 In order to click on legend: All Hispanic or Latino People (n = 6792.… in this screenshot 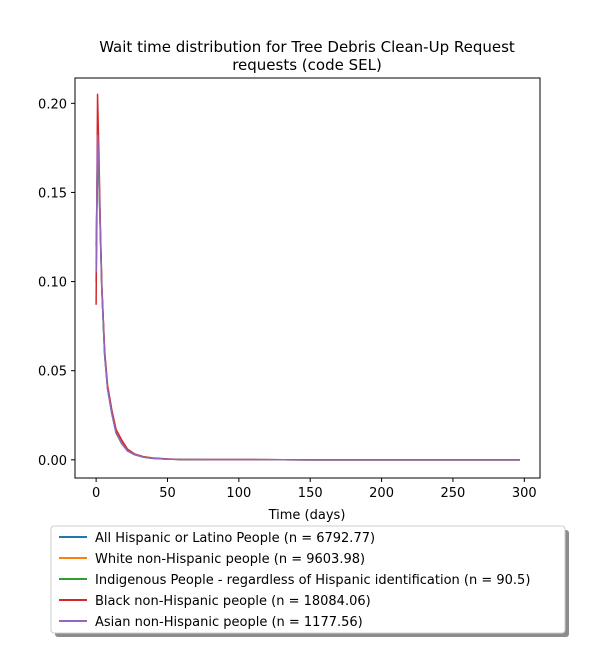, I will do `click(309, 581)`.